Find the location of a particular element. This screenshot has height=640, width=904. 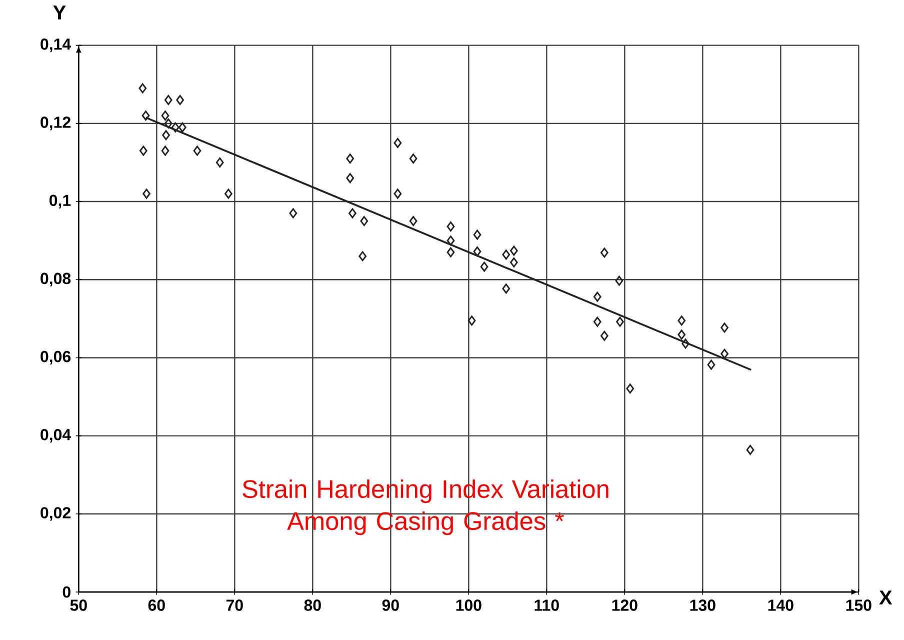

y-tick-label: 0,12 is located at coordinates (55, 123).